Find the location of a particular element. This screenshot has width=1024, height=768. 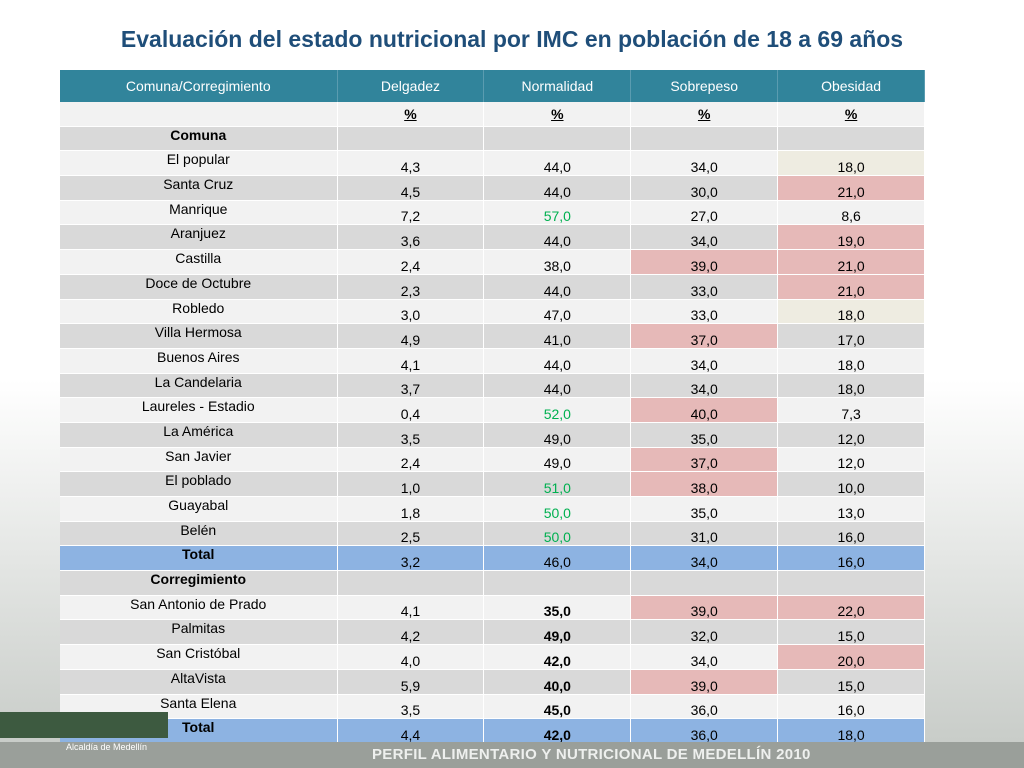

table-row: La Candelaria 3,7 44,0 34,0 18,0 is located at coordinates (492, 386).